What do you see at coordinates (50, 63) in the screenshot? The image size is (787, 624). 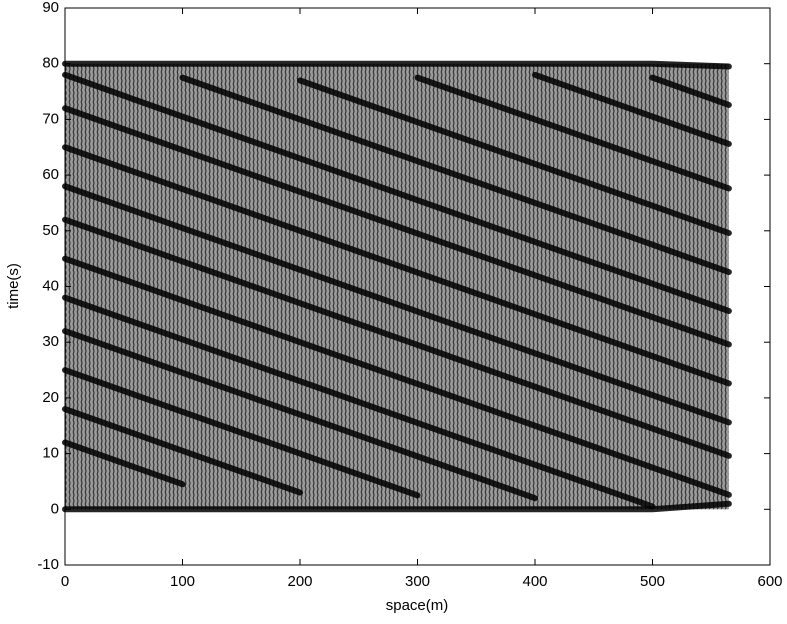 I see `y-tick-label: 80` at bounding box center [50, 63].